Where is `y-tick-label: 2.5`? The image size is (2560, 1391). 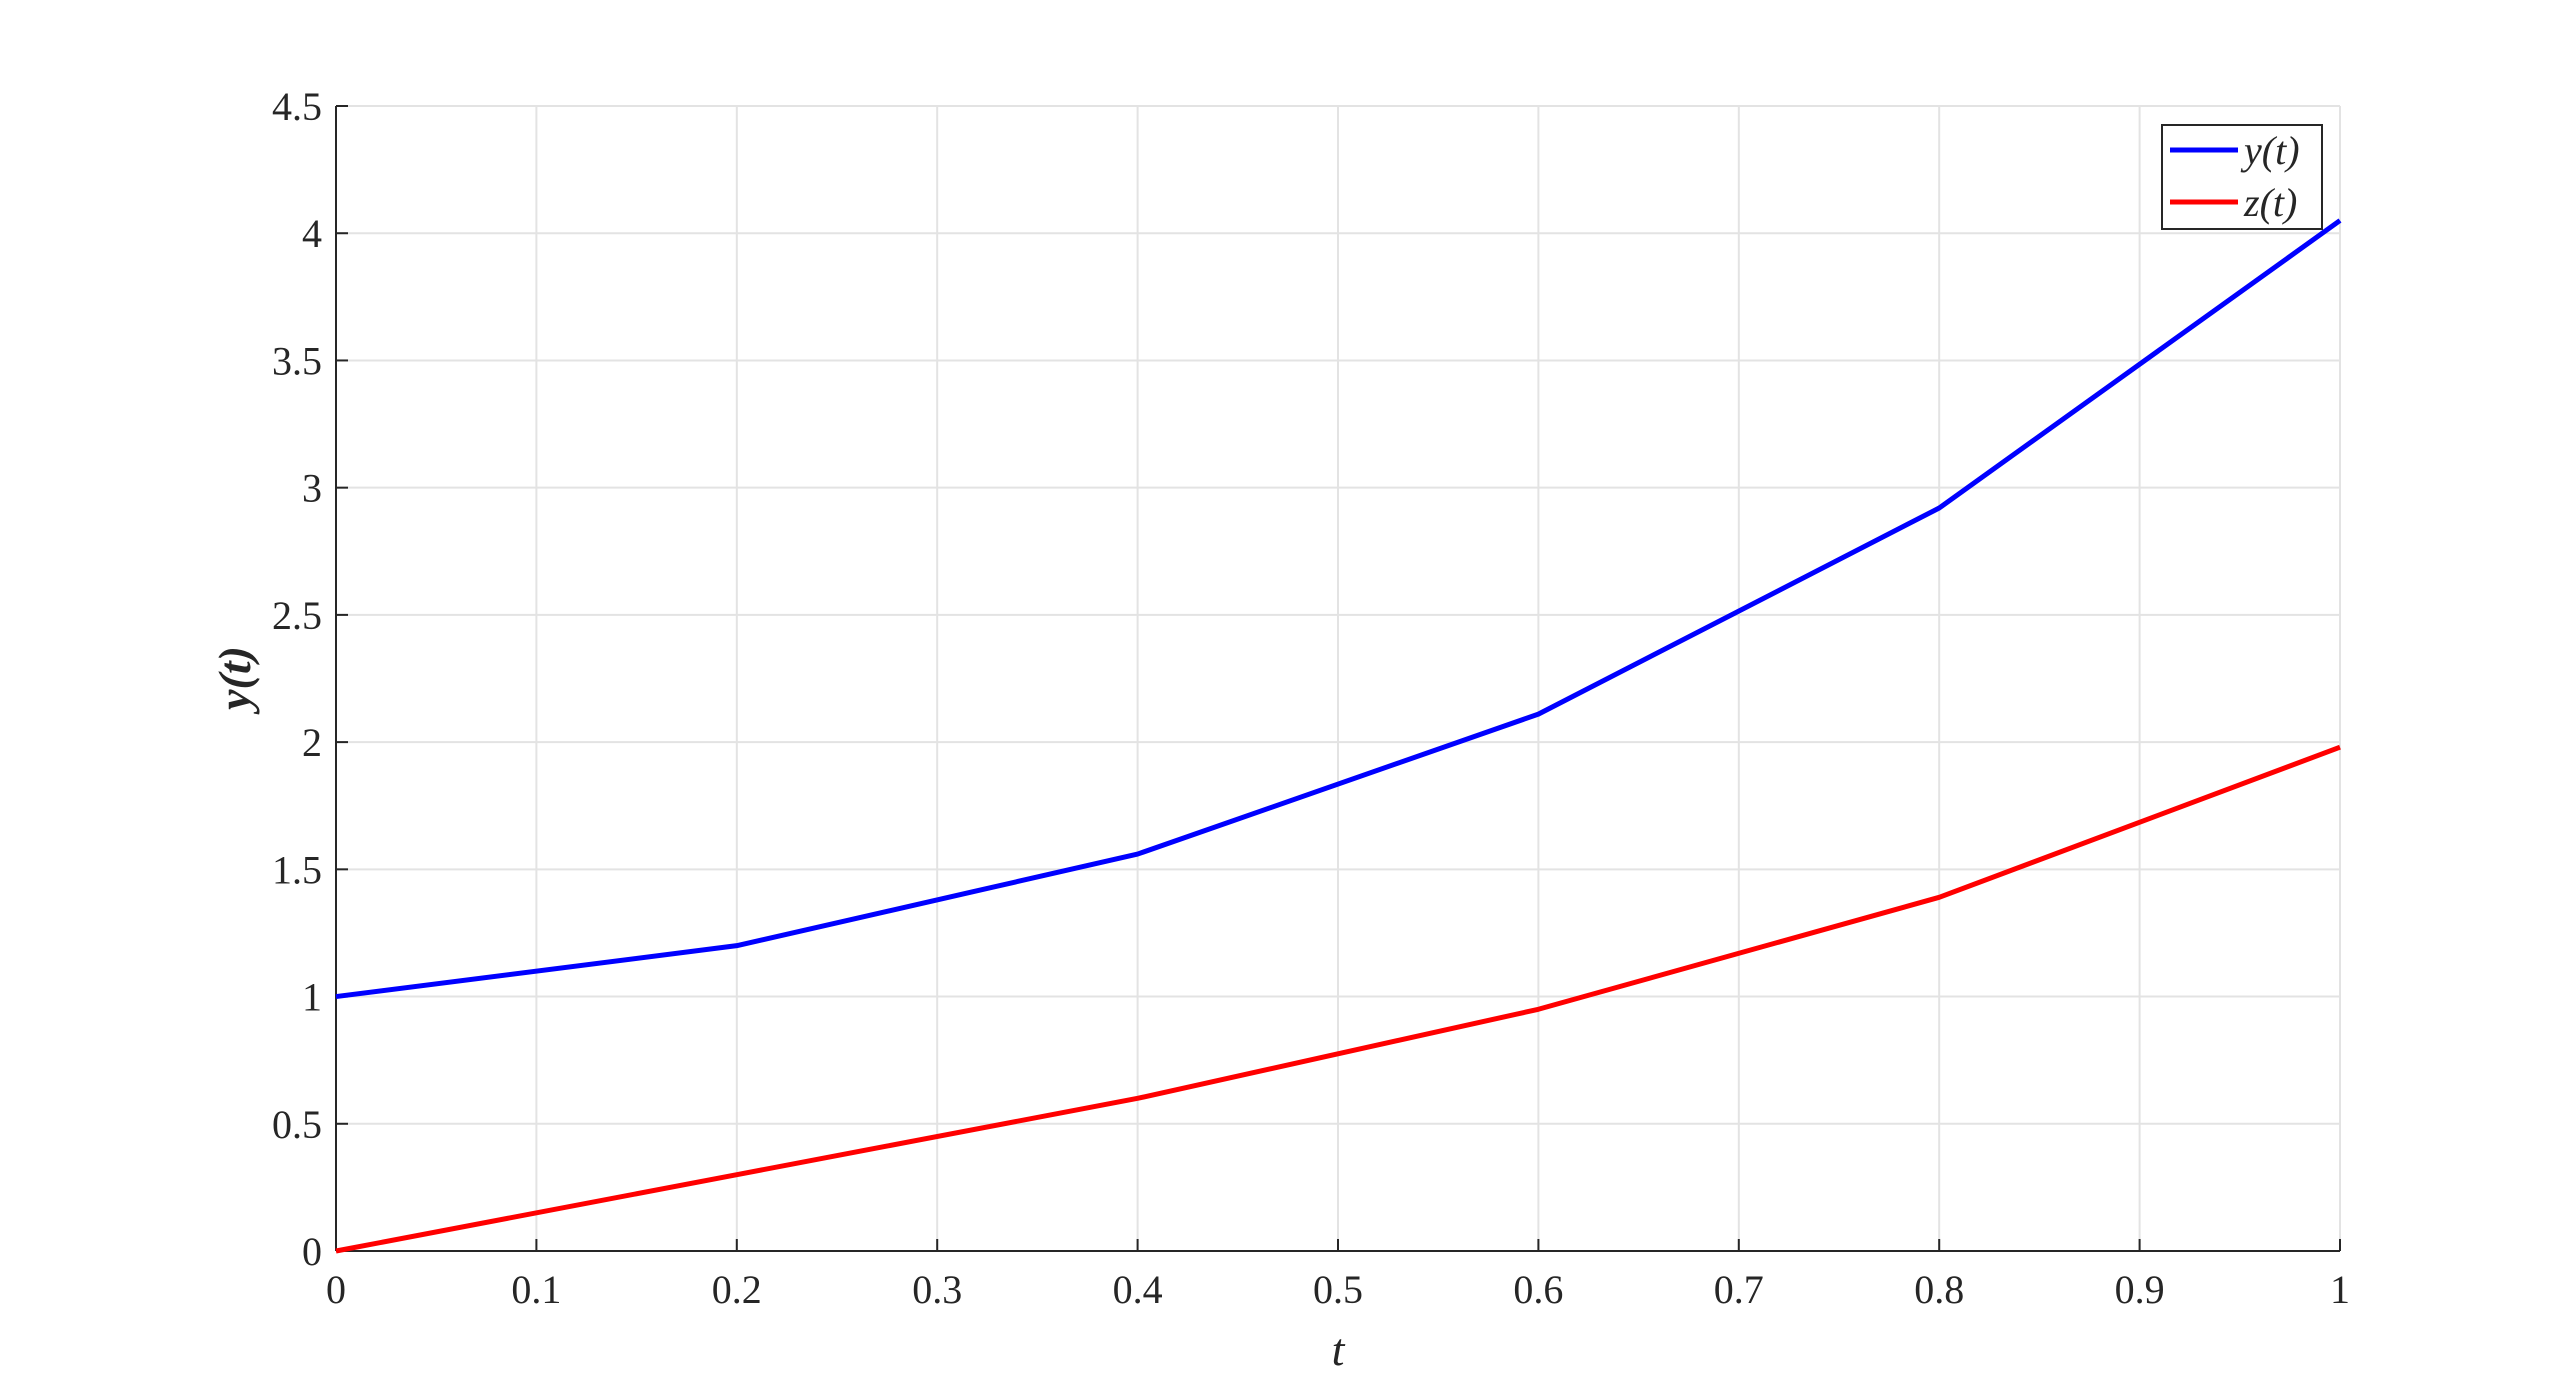 y-tick-label: 2.5 is located at coordinates (297, 615).